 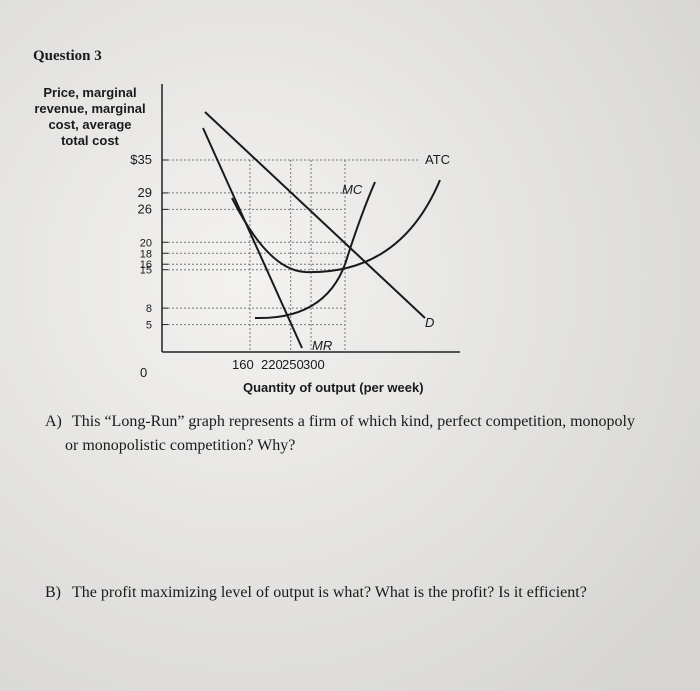 I want to click on x-tick-label: 220, so click(x=272, y=364).